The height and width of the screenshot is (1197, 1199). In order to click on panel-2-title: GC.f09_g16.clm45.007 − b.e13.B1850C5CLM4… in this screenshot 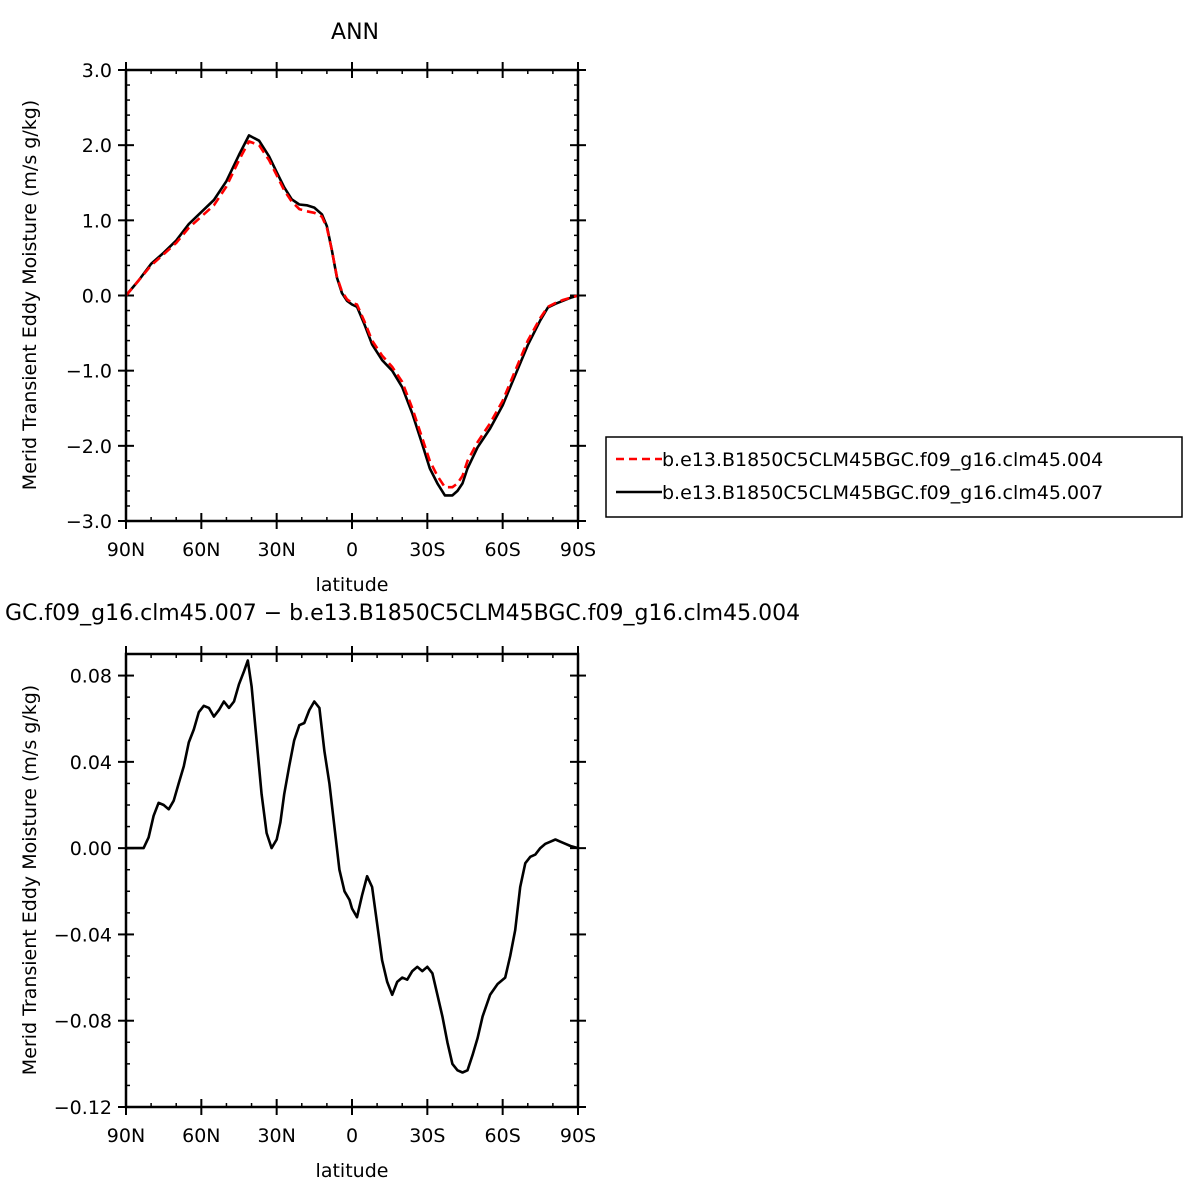, I will do `click(402, 613)`.